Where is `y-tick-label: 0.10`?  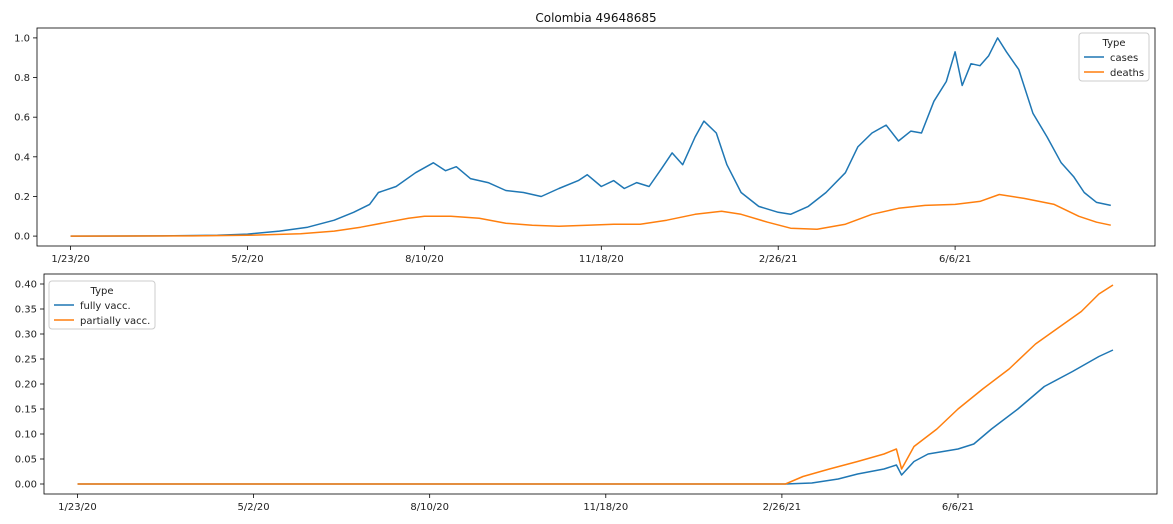
y-tick-label: 0.10 is located at coordinates (26, 435).